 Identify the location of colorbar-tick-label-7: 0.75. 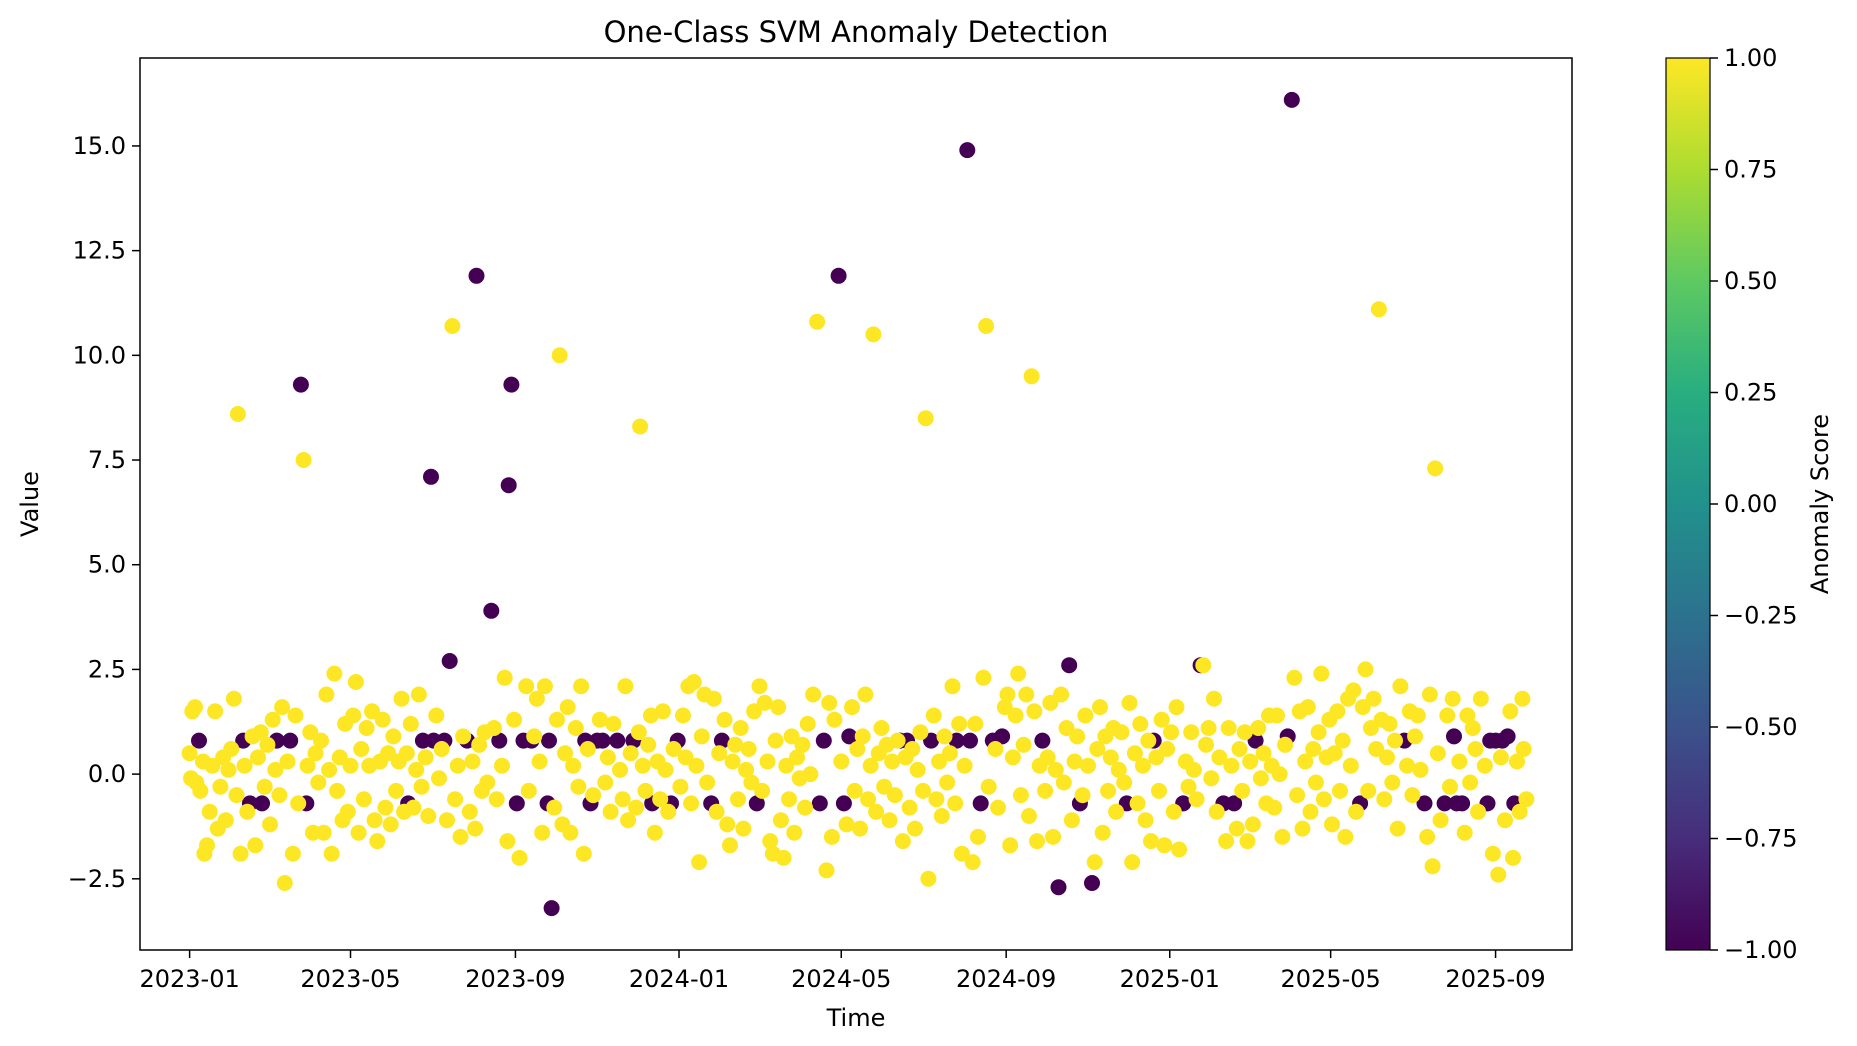
(1750, 170).